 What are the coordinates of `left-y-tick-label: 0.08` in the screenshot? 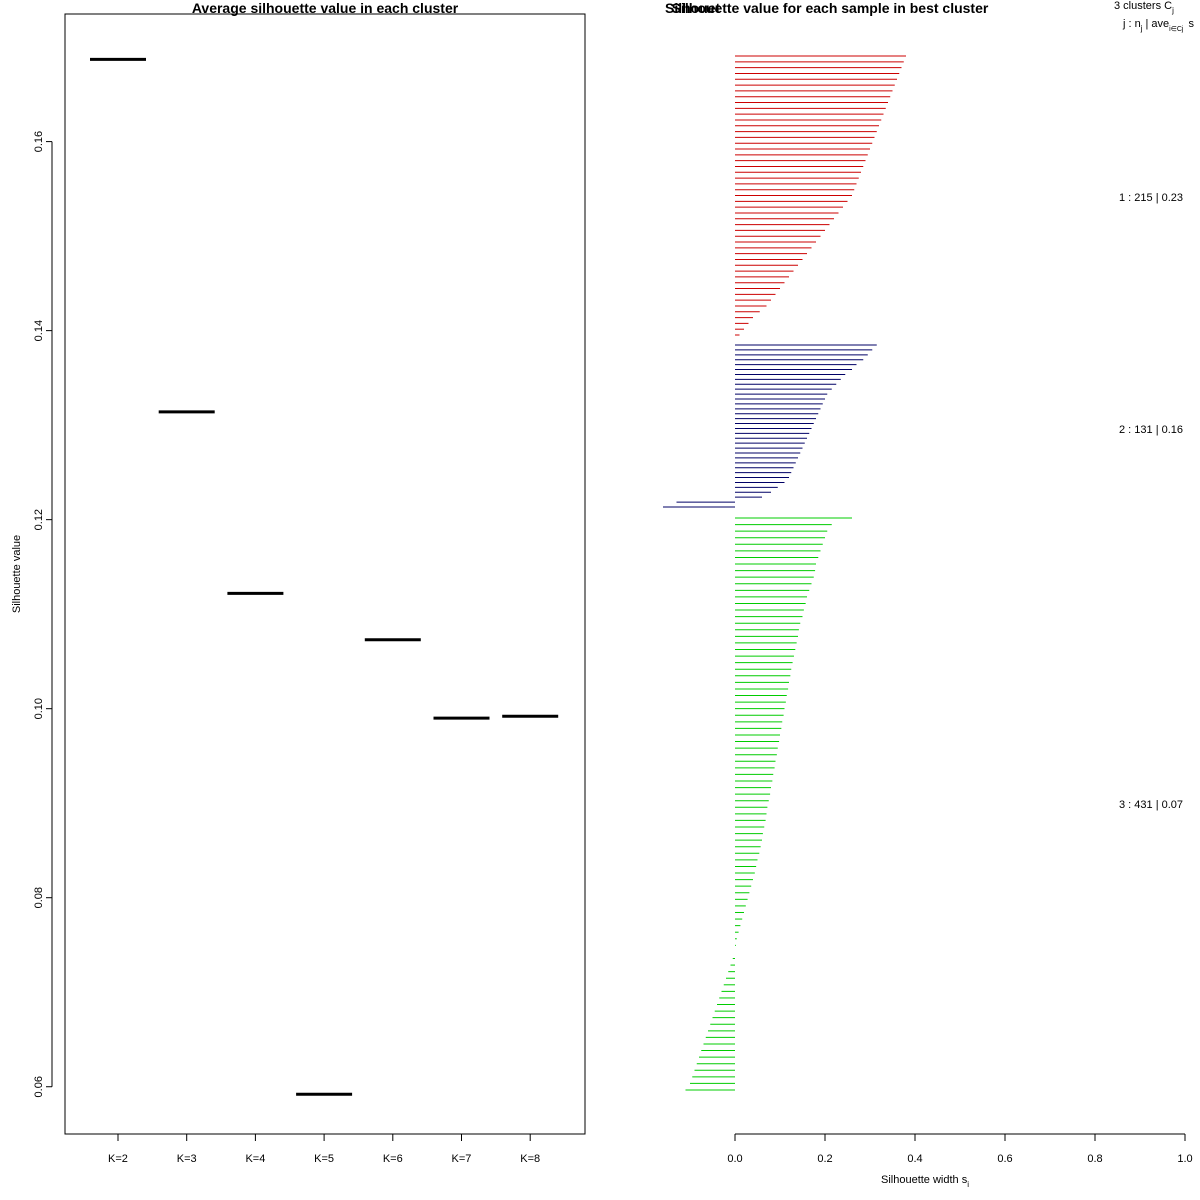 It's located at (39, 897).